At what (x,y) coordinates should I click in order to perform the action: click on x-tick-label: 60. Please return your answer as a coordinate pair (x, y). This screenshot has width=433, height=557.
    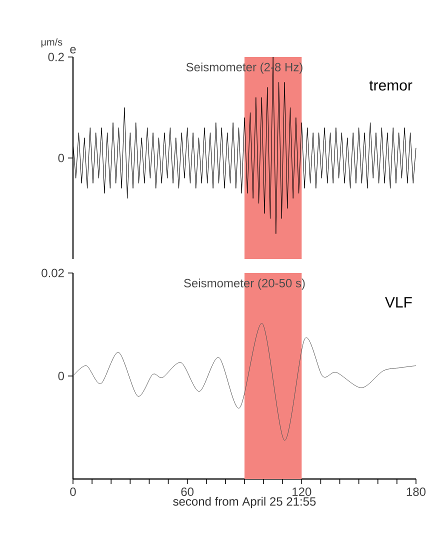
    Looking at the image, I should click on (187, 492).